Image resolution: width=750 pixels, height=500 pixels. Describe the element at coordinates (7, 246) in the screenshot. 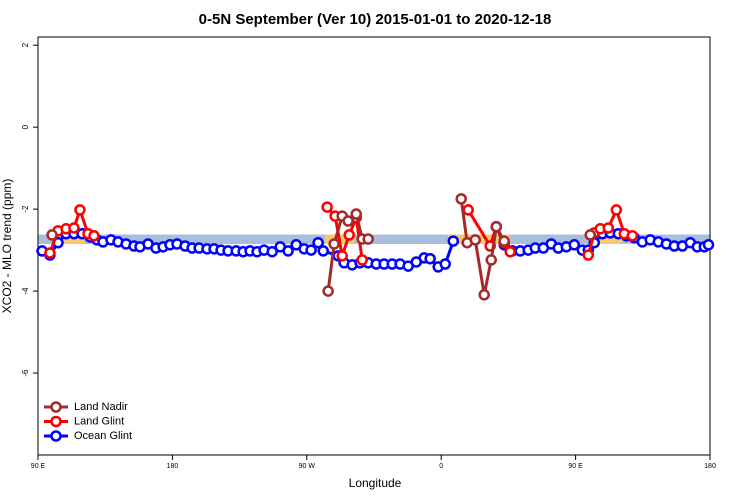

I see `y-axis-label: XCO2 - MLO trend (ppm)` at that location.